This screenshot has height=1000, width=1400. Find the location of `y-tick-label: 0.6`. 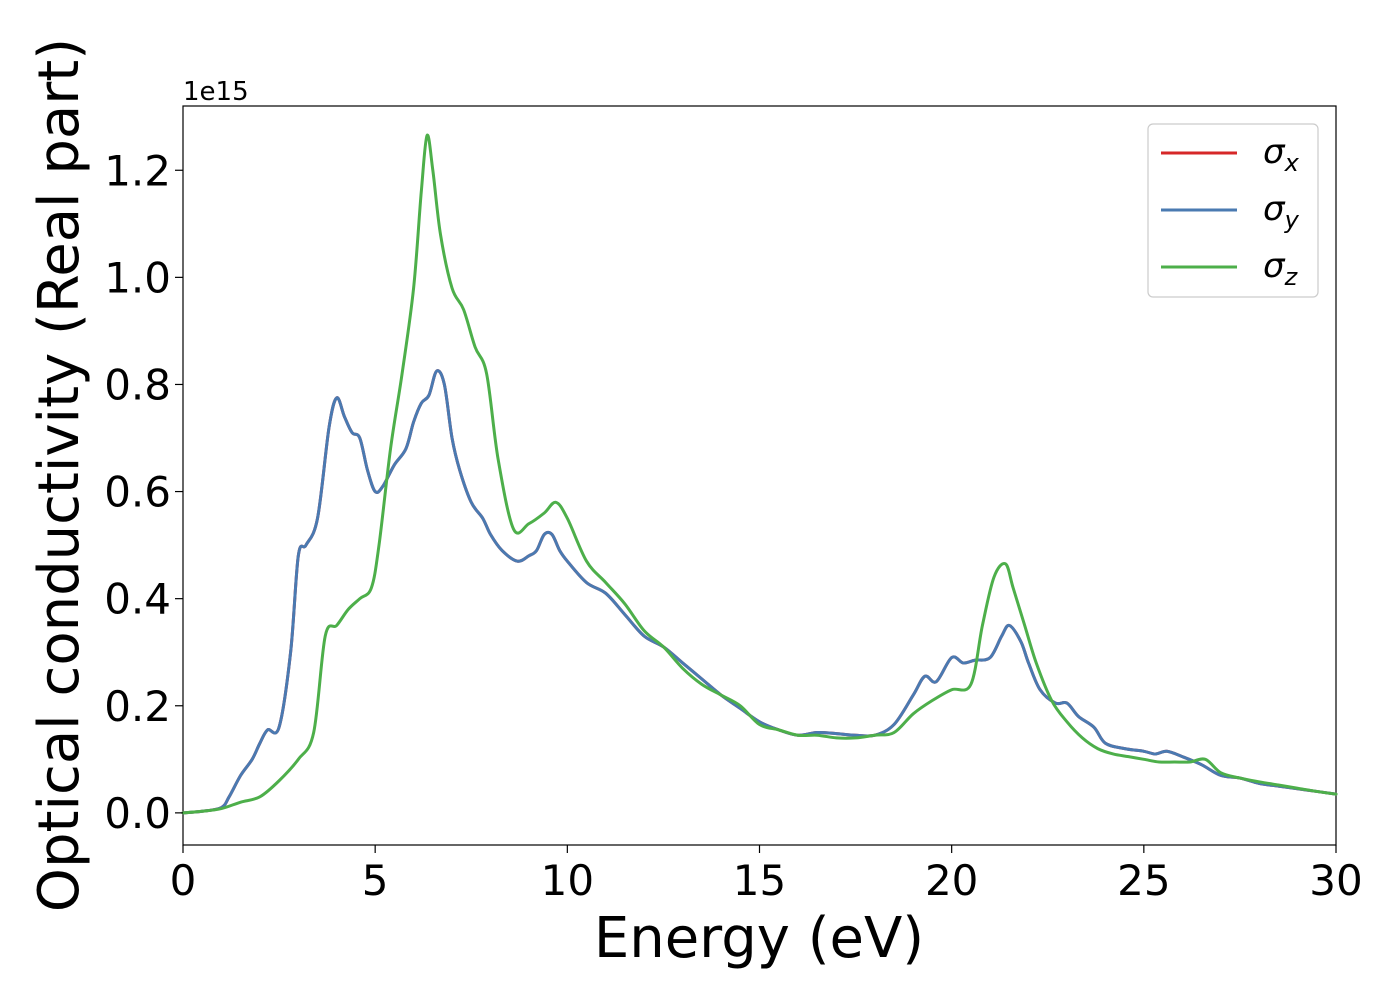

y-tick-label: 0.6 is located at coordinates (137, 492).